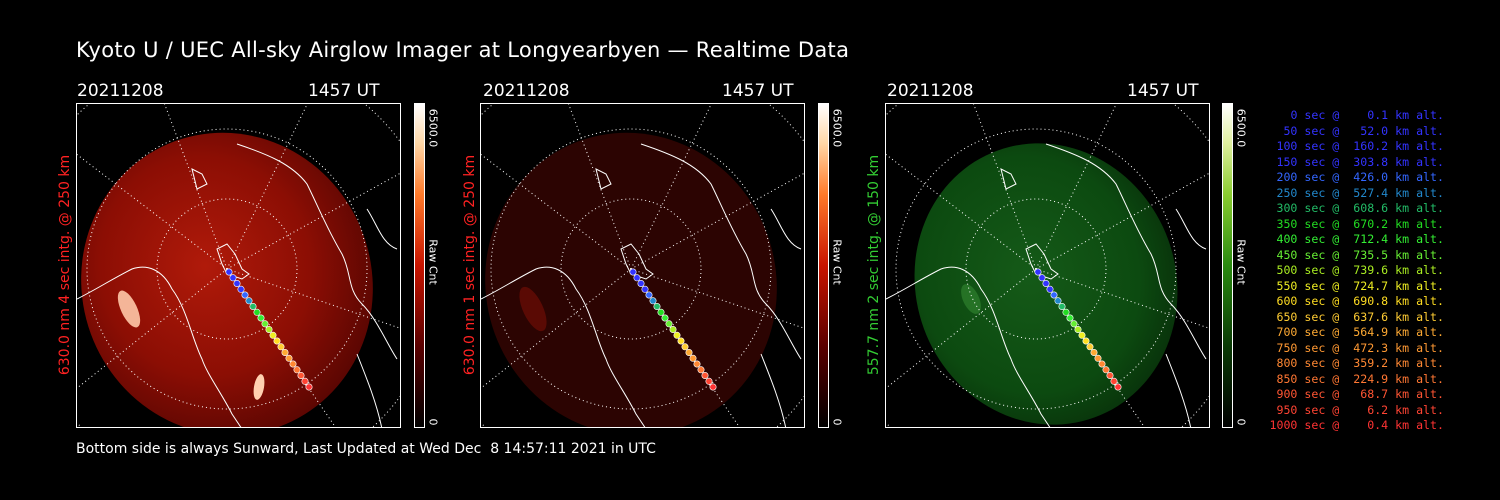 The width and height of the screenshot is (1500, 500). Describe the element at coordinates (1367, 115) in the screenshot. I see `legend-item: 0 sec @ 0.1 km alt.` at that location.